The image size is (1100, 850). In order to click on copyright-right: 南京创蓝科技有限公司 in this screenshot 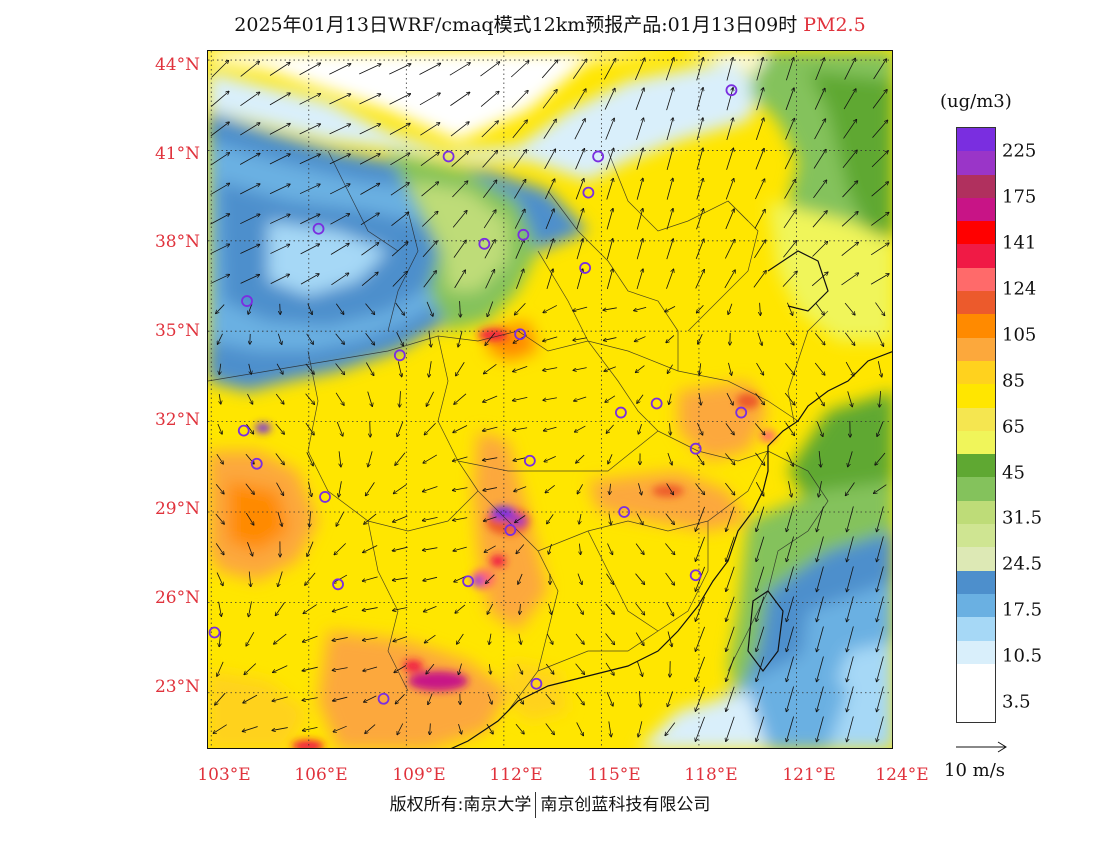, I will do `click(625, 805)`.